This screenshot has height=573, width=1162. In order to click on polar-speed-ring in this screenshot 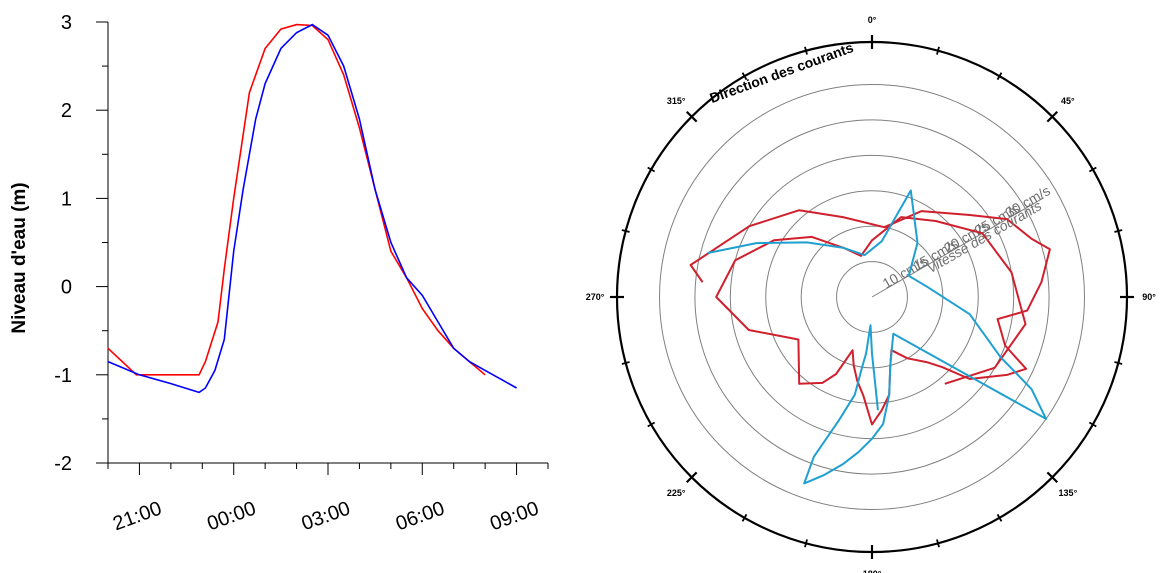, I will do `click(872, 297)`.